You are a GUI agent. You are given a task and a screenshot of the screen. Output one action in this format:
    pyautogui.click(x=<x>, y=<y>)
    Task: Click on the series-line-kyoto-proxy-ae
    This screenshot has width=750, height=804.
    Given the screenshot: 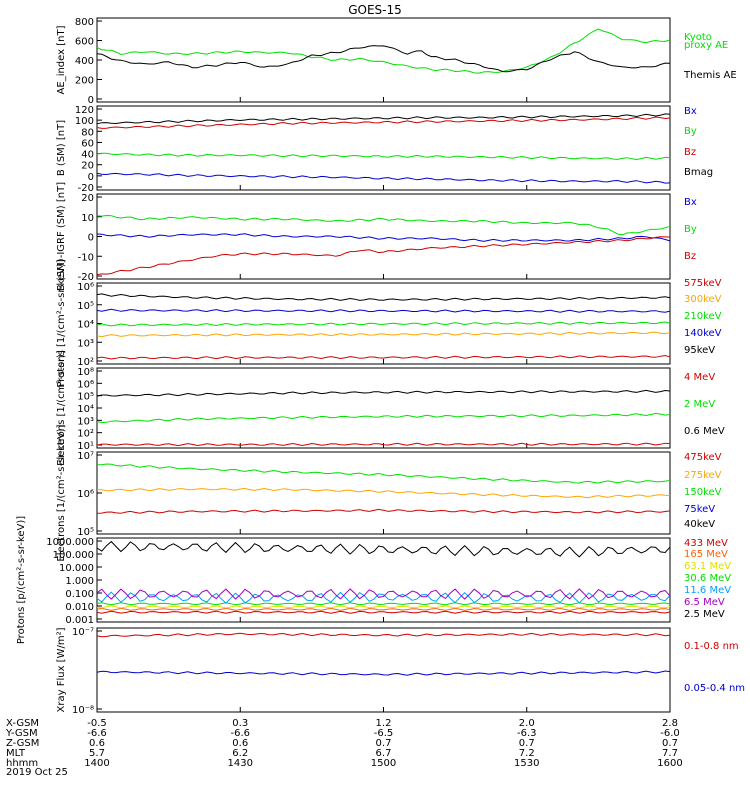 What is the action you would take?
    pyautogui.click(x=383, y=51)
    